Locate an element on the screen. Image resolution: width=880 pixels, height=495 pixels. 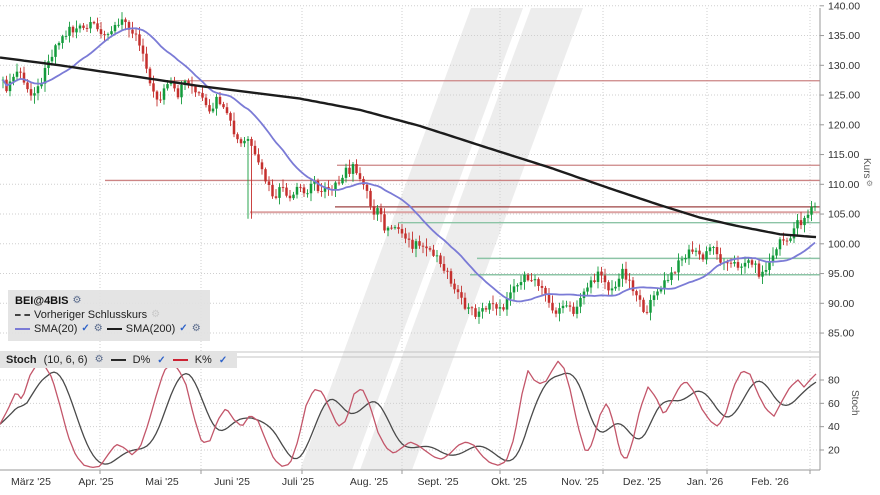
stoch-params: (10, 6, 6) is located at coordinates (65, 360).